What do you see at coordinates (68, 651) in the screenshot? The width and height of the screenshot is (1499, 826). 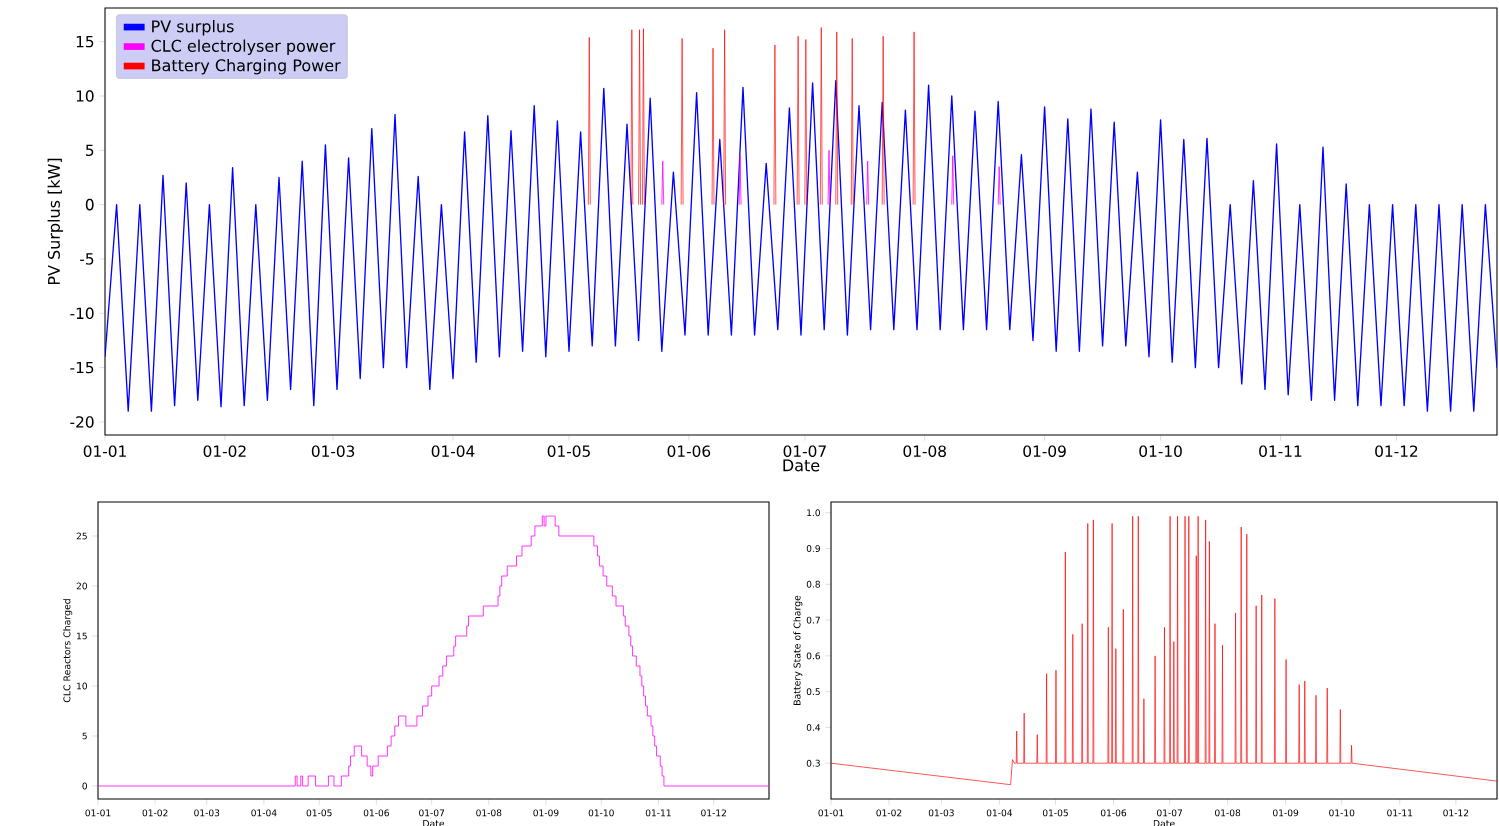 I see `y-axis-title: CLC Reactors Charged` at bounding box center [68, 651].